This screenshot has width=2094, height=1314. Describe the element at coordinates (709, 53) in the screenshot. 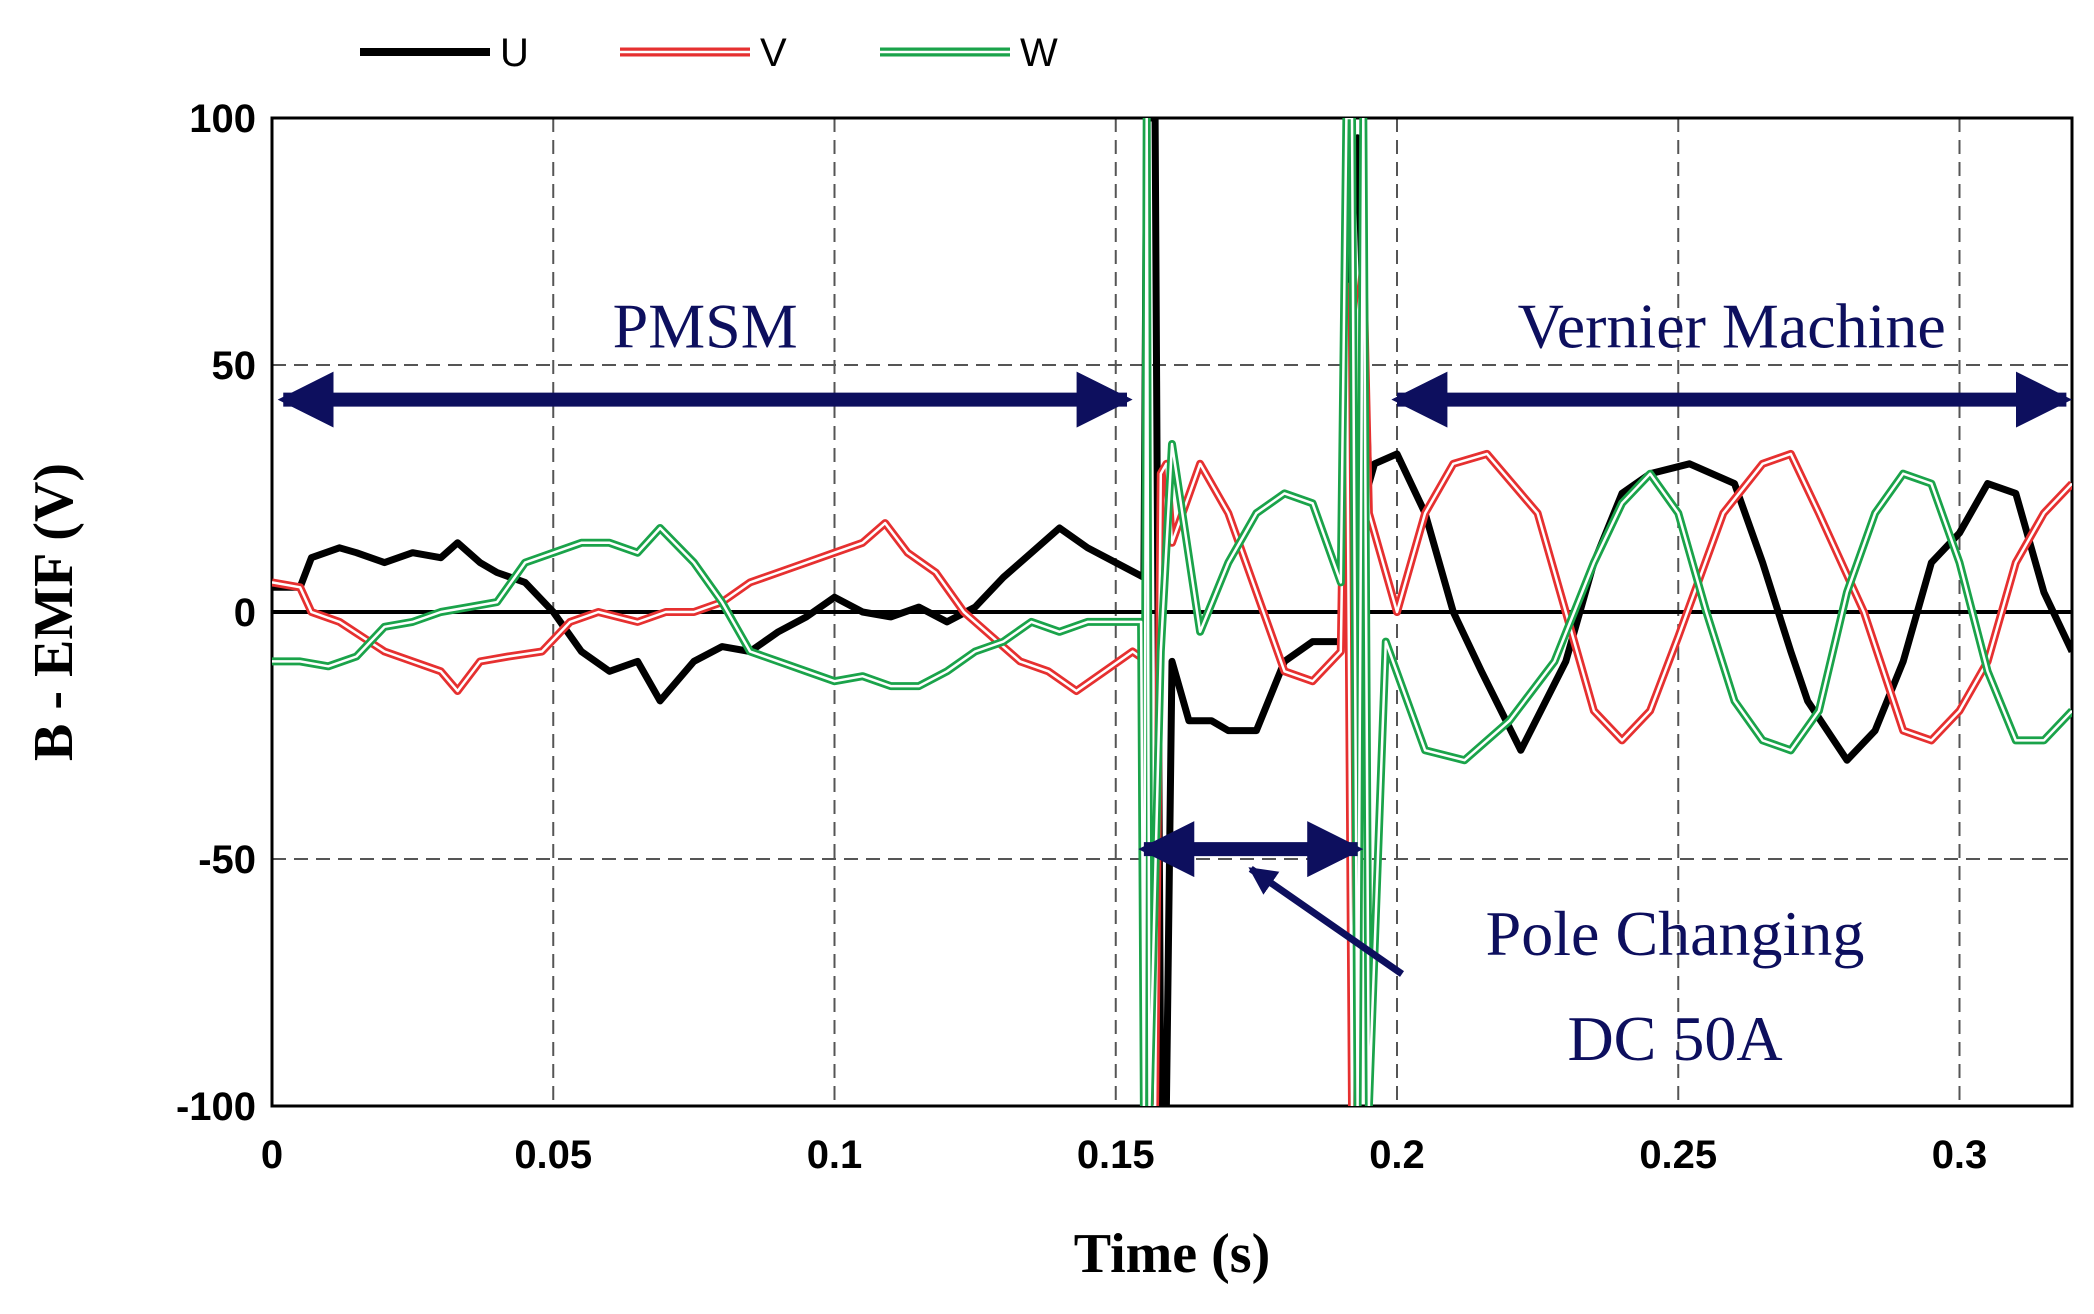

I see `legend: U V W` at that location.